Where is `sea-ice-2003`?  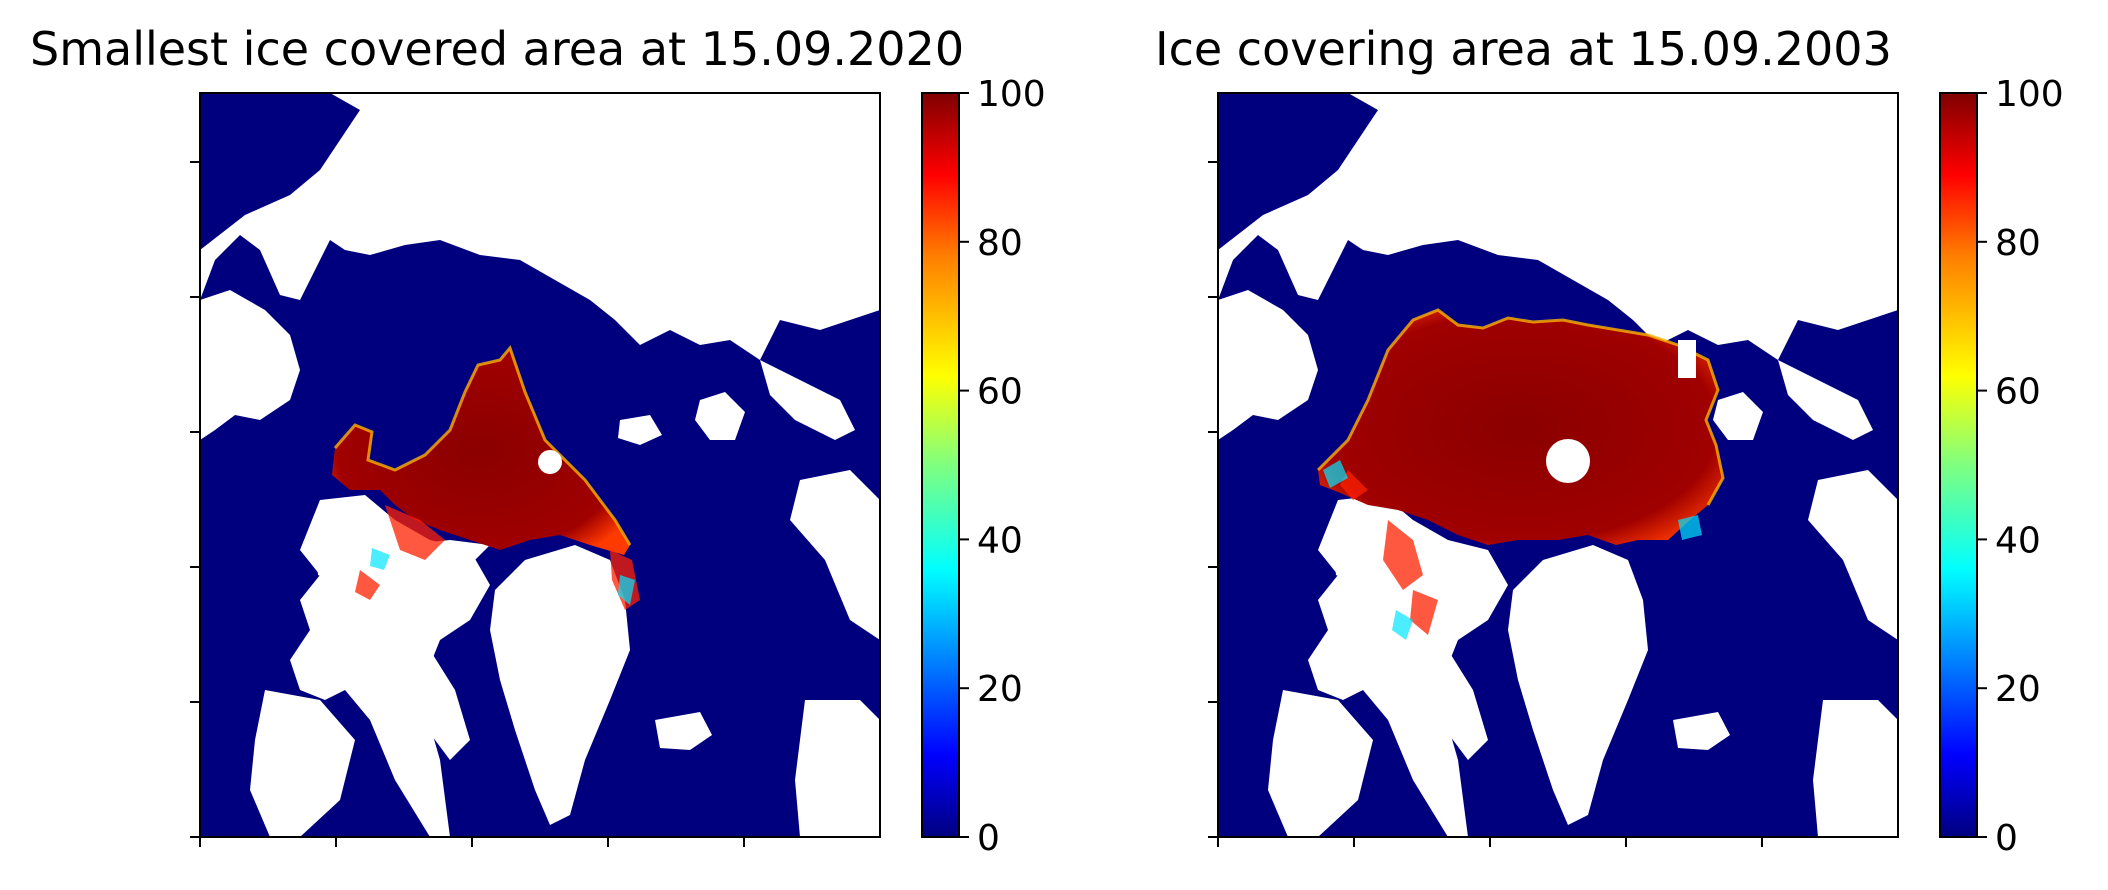
sea-ice-2003 is located at coordinates (1520, 427).